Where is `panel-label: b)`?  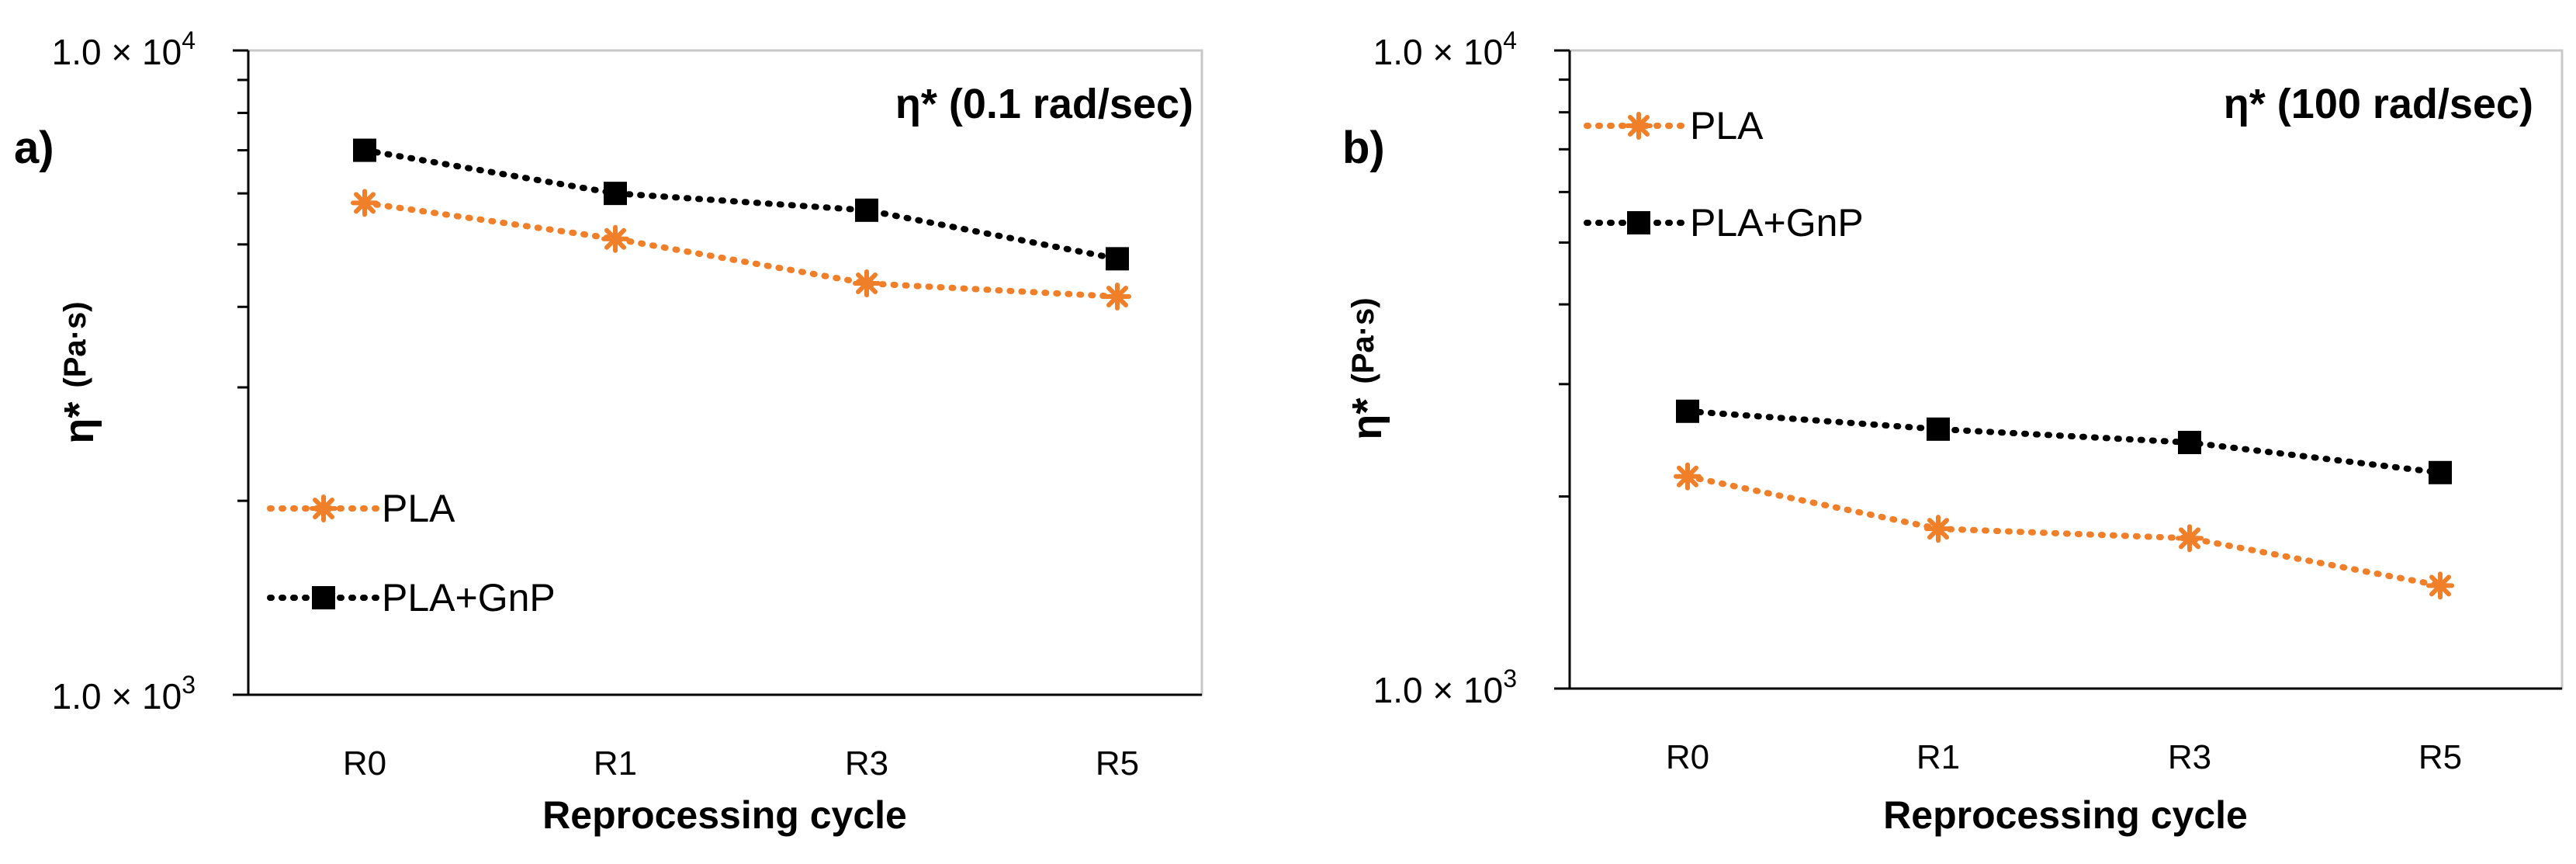
panel-label: b) is located at coordinates (1363, 148).